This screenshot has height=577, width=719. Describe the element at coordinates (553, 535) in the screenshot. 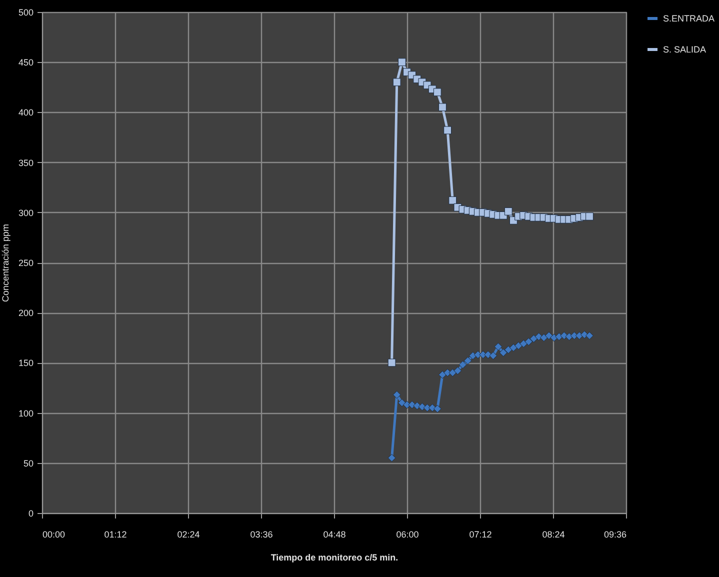

I see `x-tick-label: 08:24` at that location.